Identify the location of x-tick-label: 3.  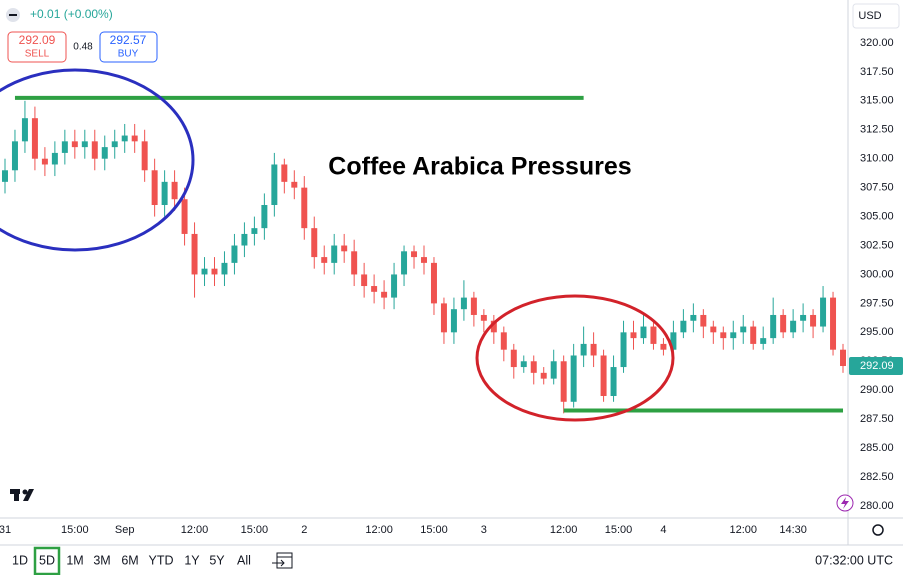
(484, 530).